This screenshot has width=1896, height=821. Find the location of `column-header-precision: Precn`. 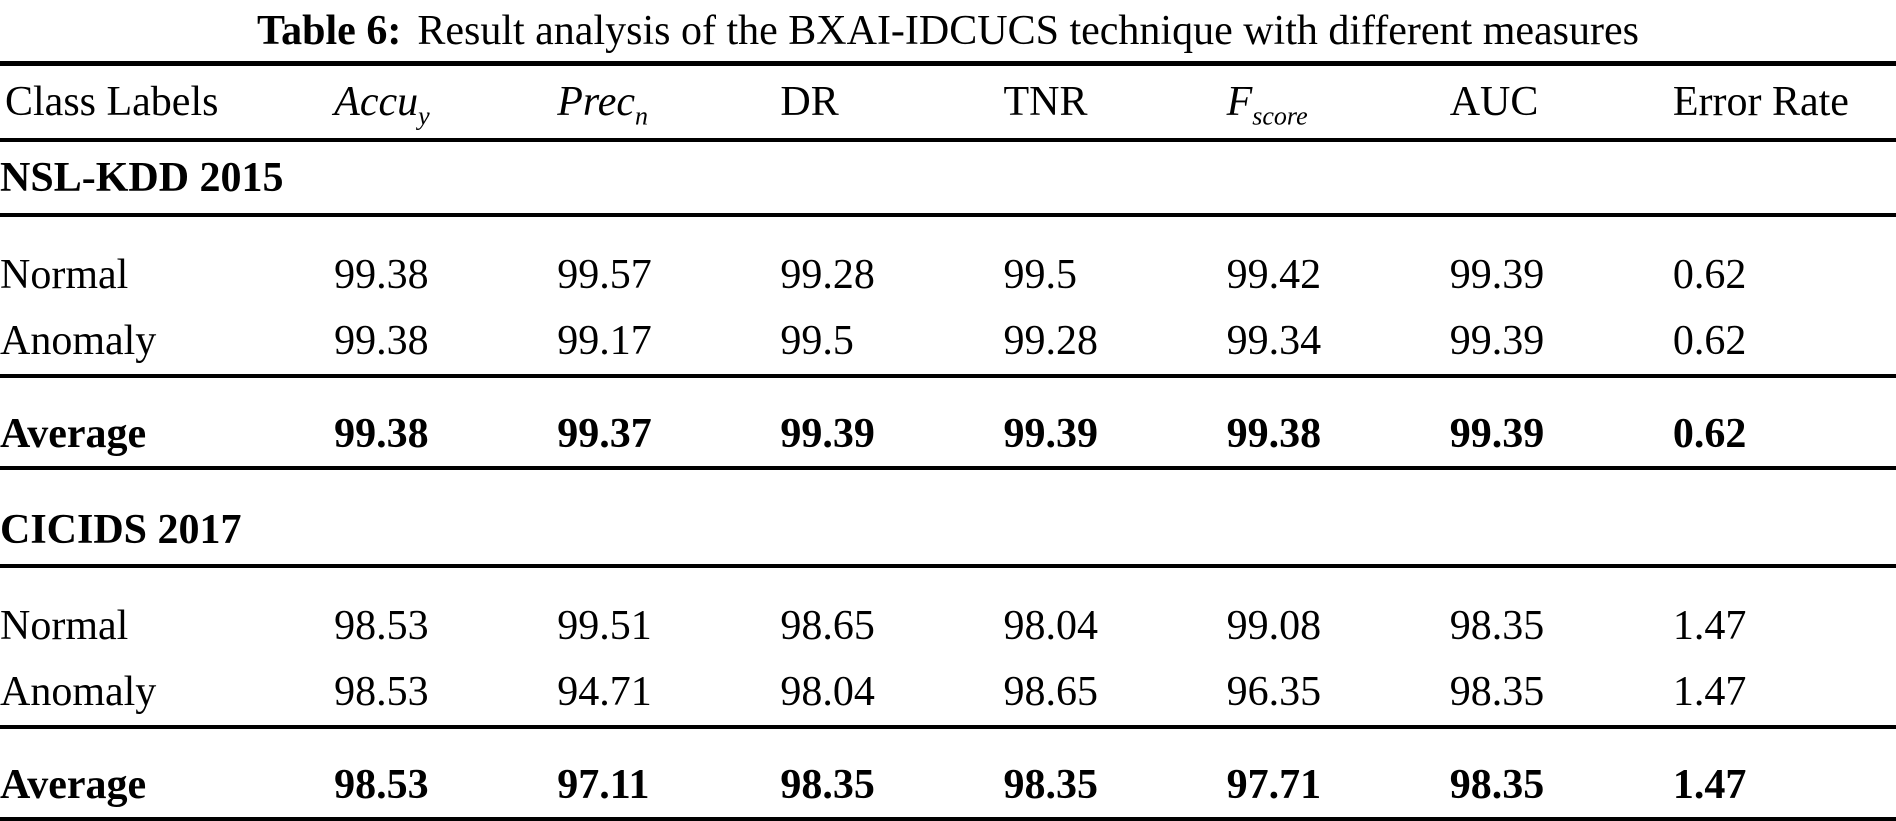

column-header-precision: Precn is located at coordinates (668, 102).